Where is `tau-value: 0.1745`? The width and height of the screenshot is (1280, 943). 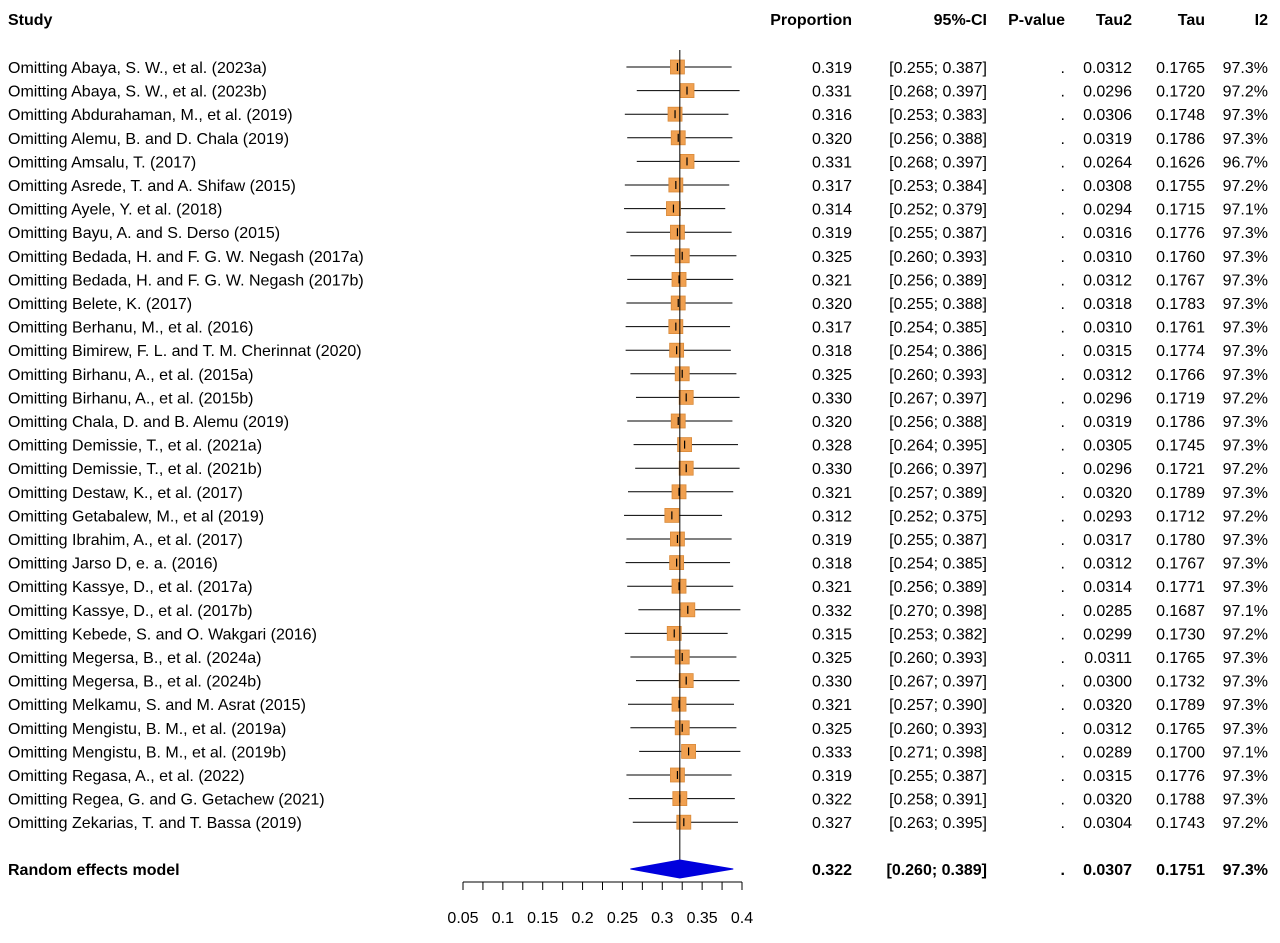
tau-value: 0.1745 is located at coordinates (1180, 446).